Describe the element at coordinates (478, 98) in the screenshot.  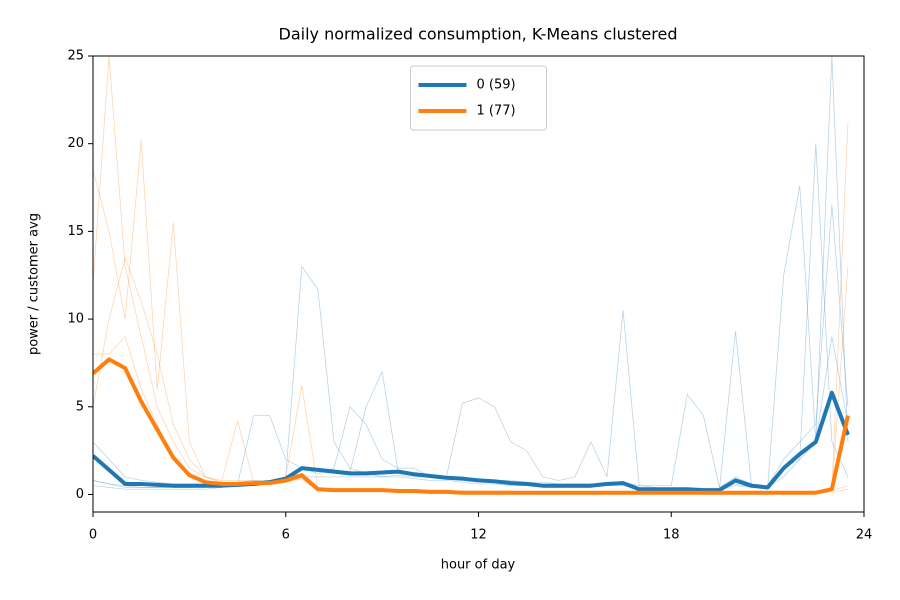
I see `legend-box` at that location.